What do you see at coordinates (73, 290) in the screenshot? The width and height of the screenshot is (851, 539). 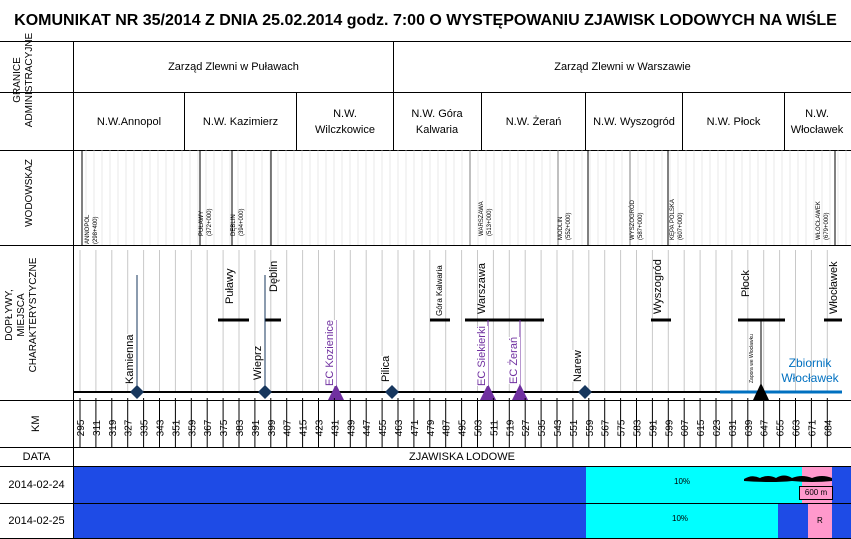 I see `label-column-border` at bounding box center [73, 290].